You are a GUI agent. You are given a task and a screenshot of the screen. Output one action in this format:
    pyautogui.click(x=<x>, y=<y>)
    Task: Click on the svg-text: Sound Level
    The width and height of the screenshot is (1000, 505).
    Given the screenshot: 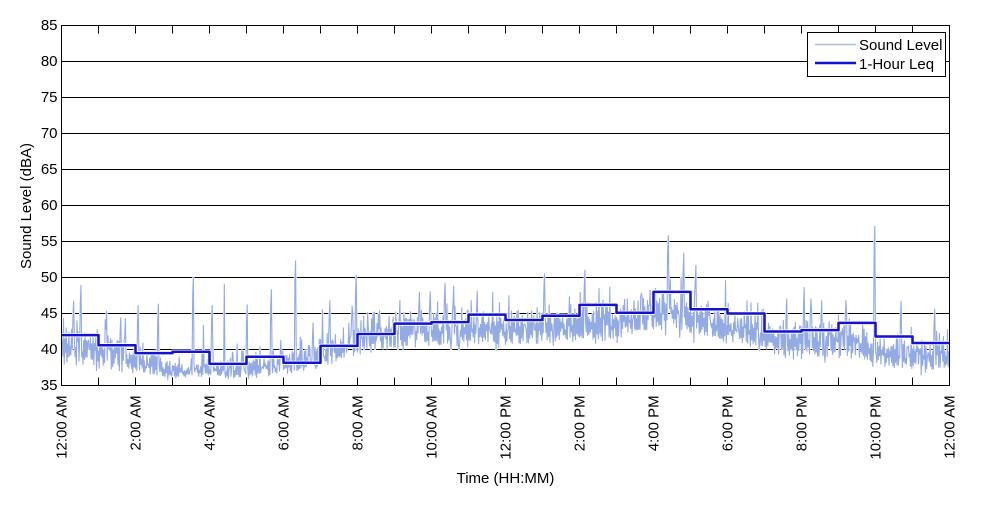 What is the action you would take?
    pyautogui.click(x=900, y=45)
    